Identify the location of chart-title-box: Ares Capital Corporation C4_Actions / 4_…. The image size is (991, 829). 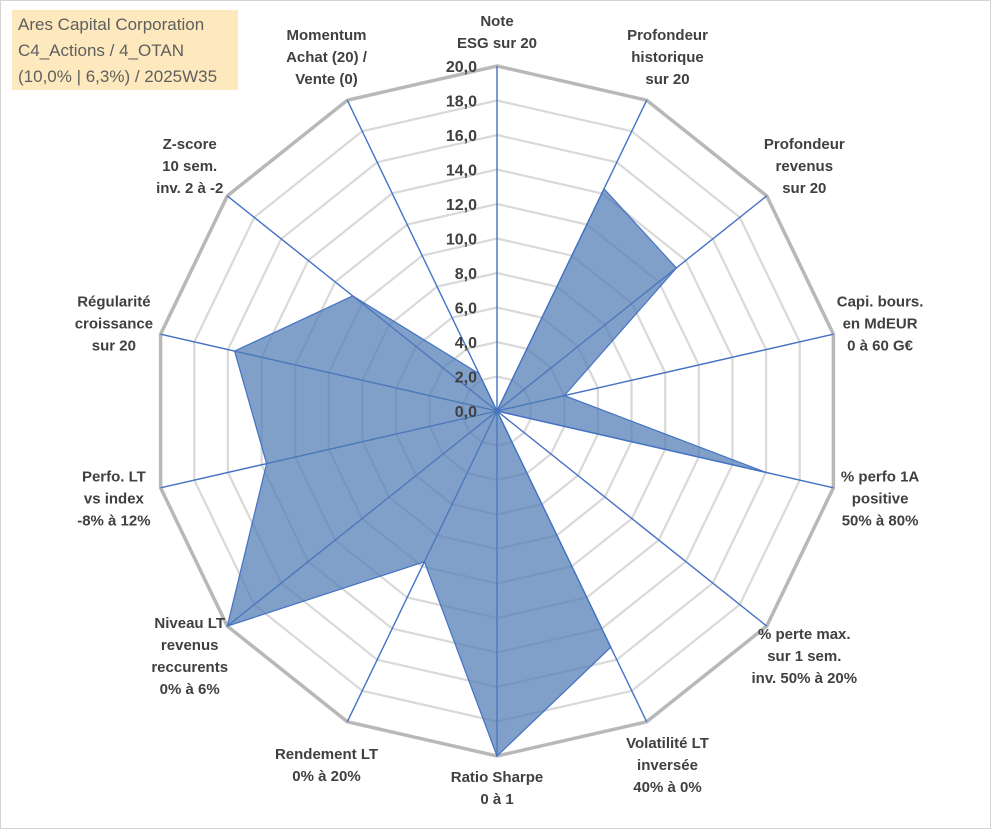
(125, 50).